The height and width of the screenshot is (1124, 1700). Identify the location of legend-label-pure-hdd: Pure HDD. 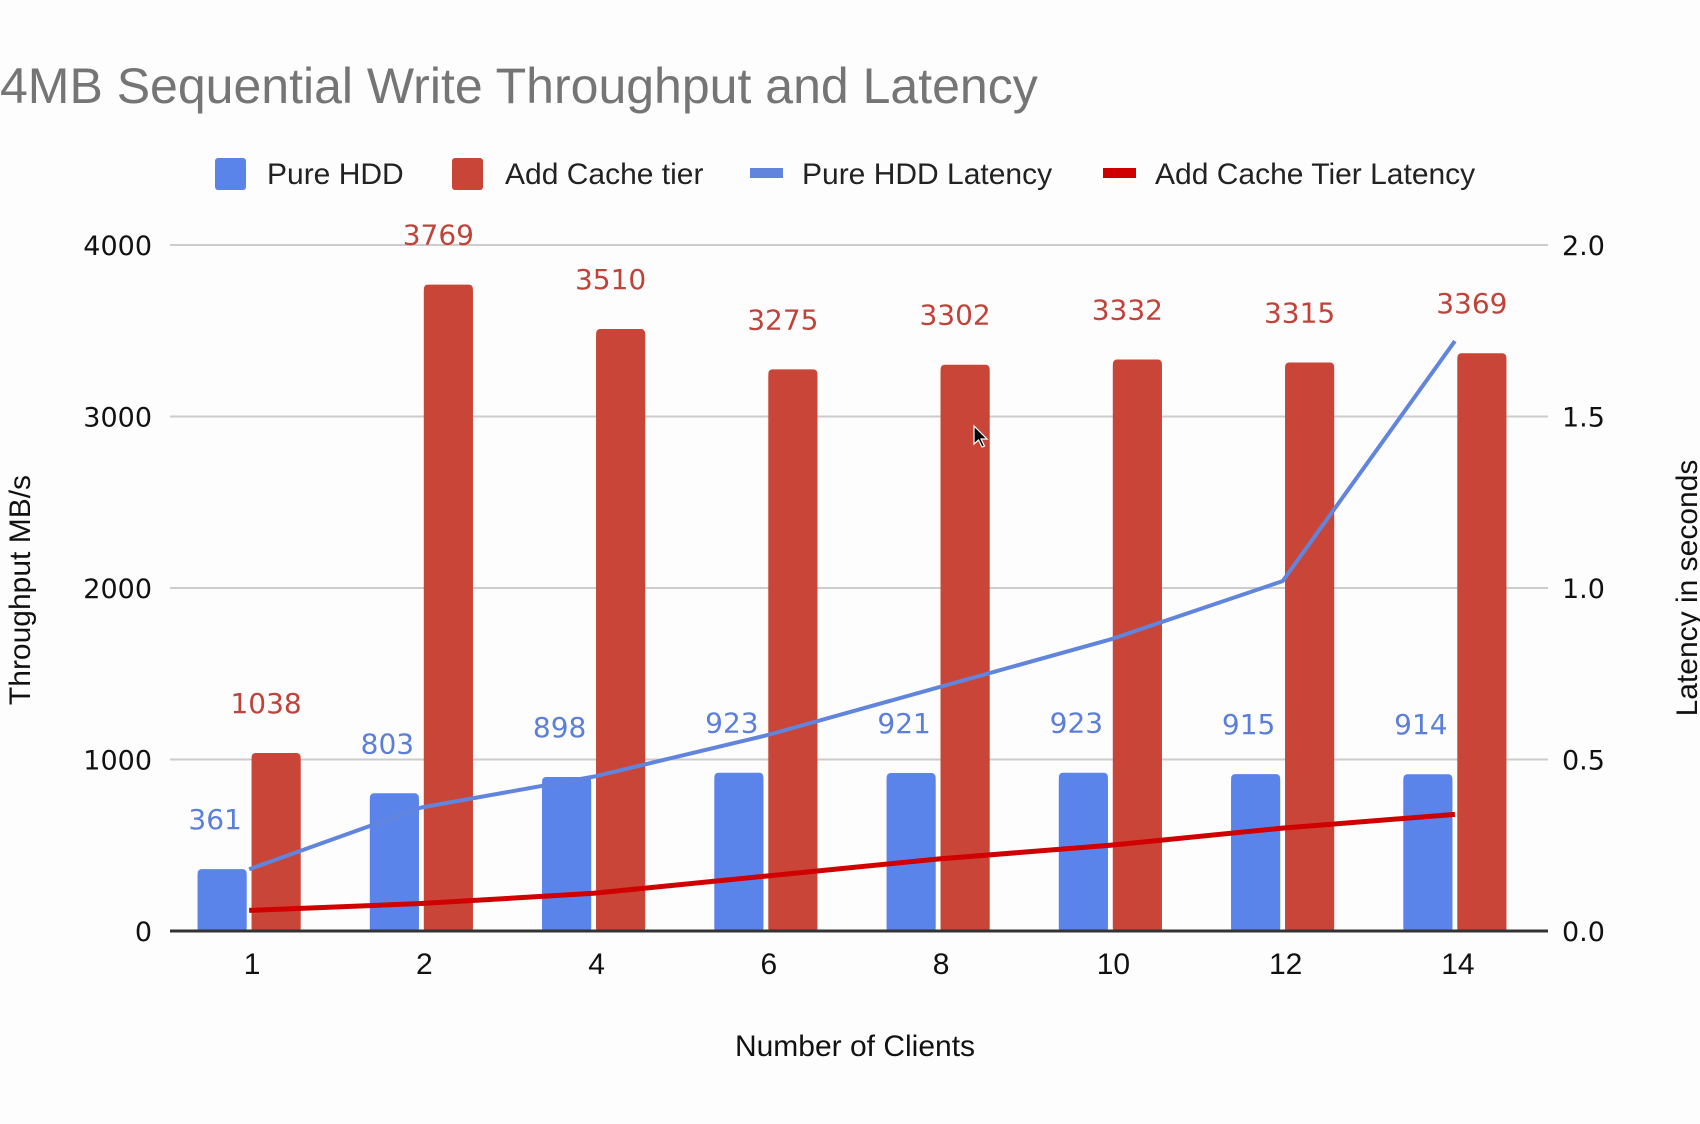
(335, 174).